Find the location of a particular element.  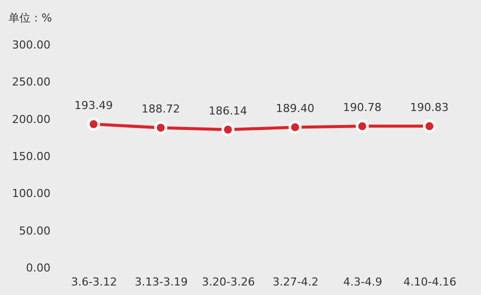

y-tick-label: 200.00 is located at coordinates (31, 119).